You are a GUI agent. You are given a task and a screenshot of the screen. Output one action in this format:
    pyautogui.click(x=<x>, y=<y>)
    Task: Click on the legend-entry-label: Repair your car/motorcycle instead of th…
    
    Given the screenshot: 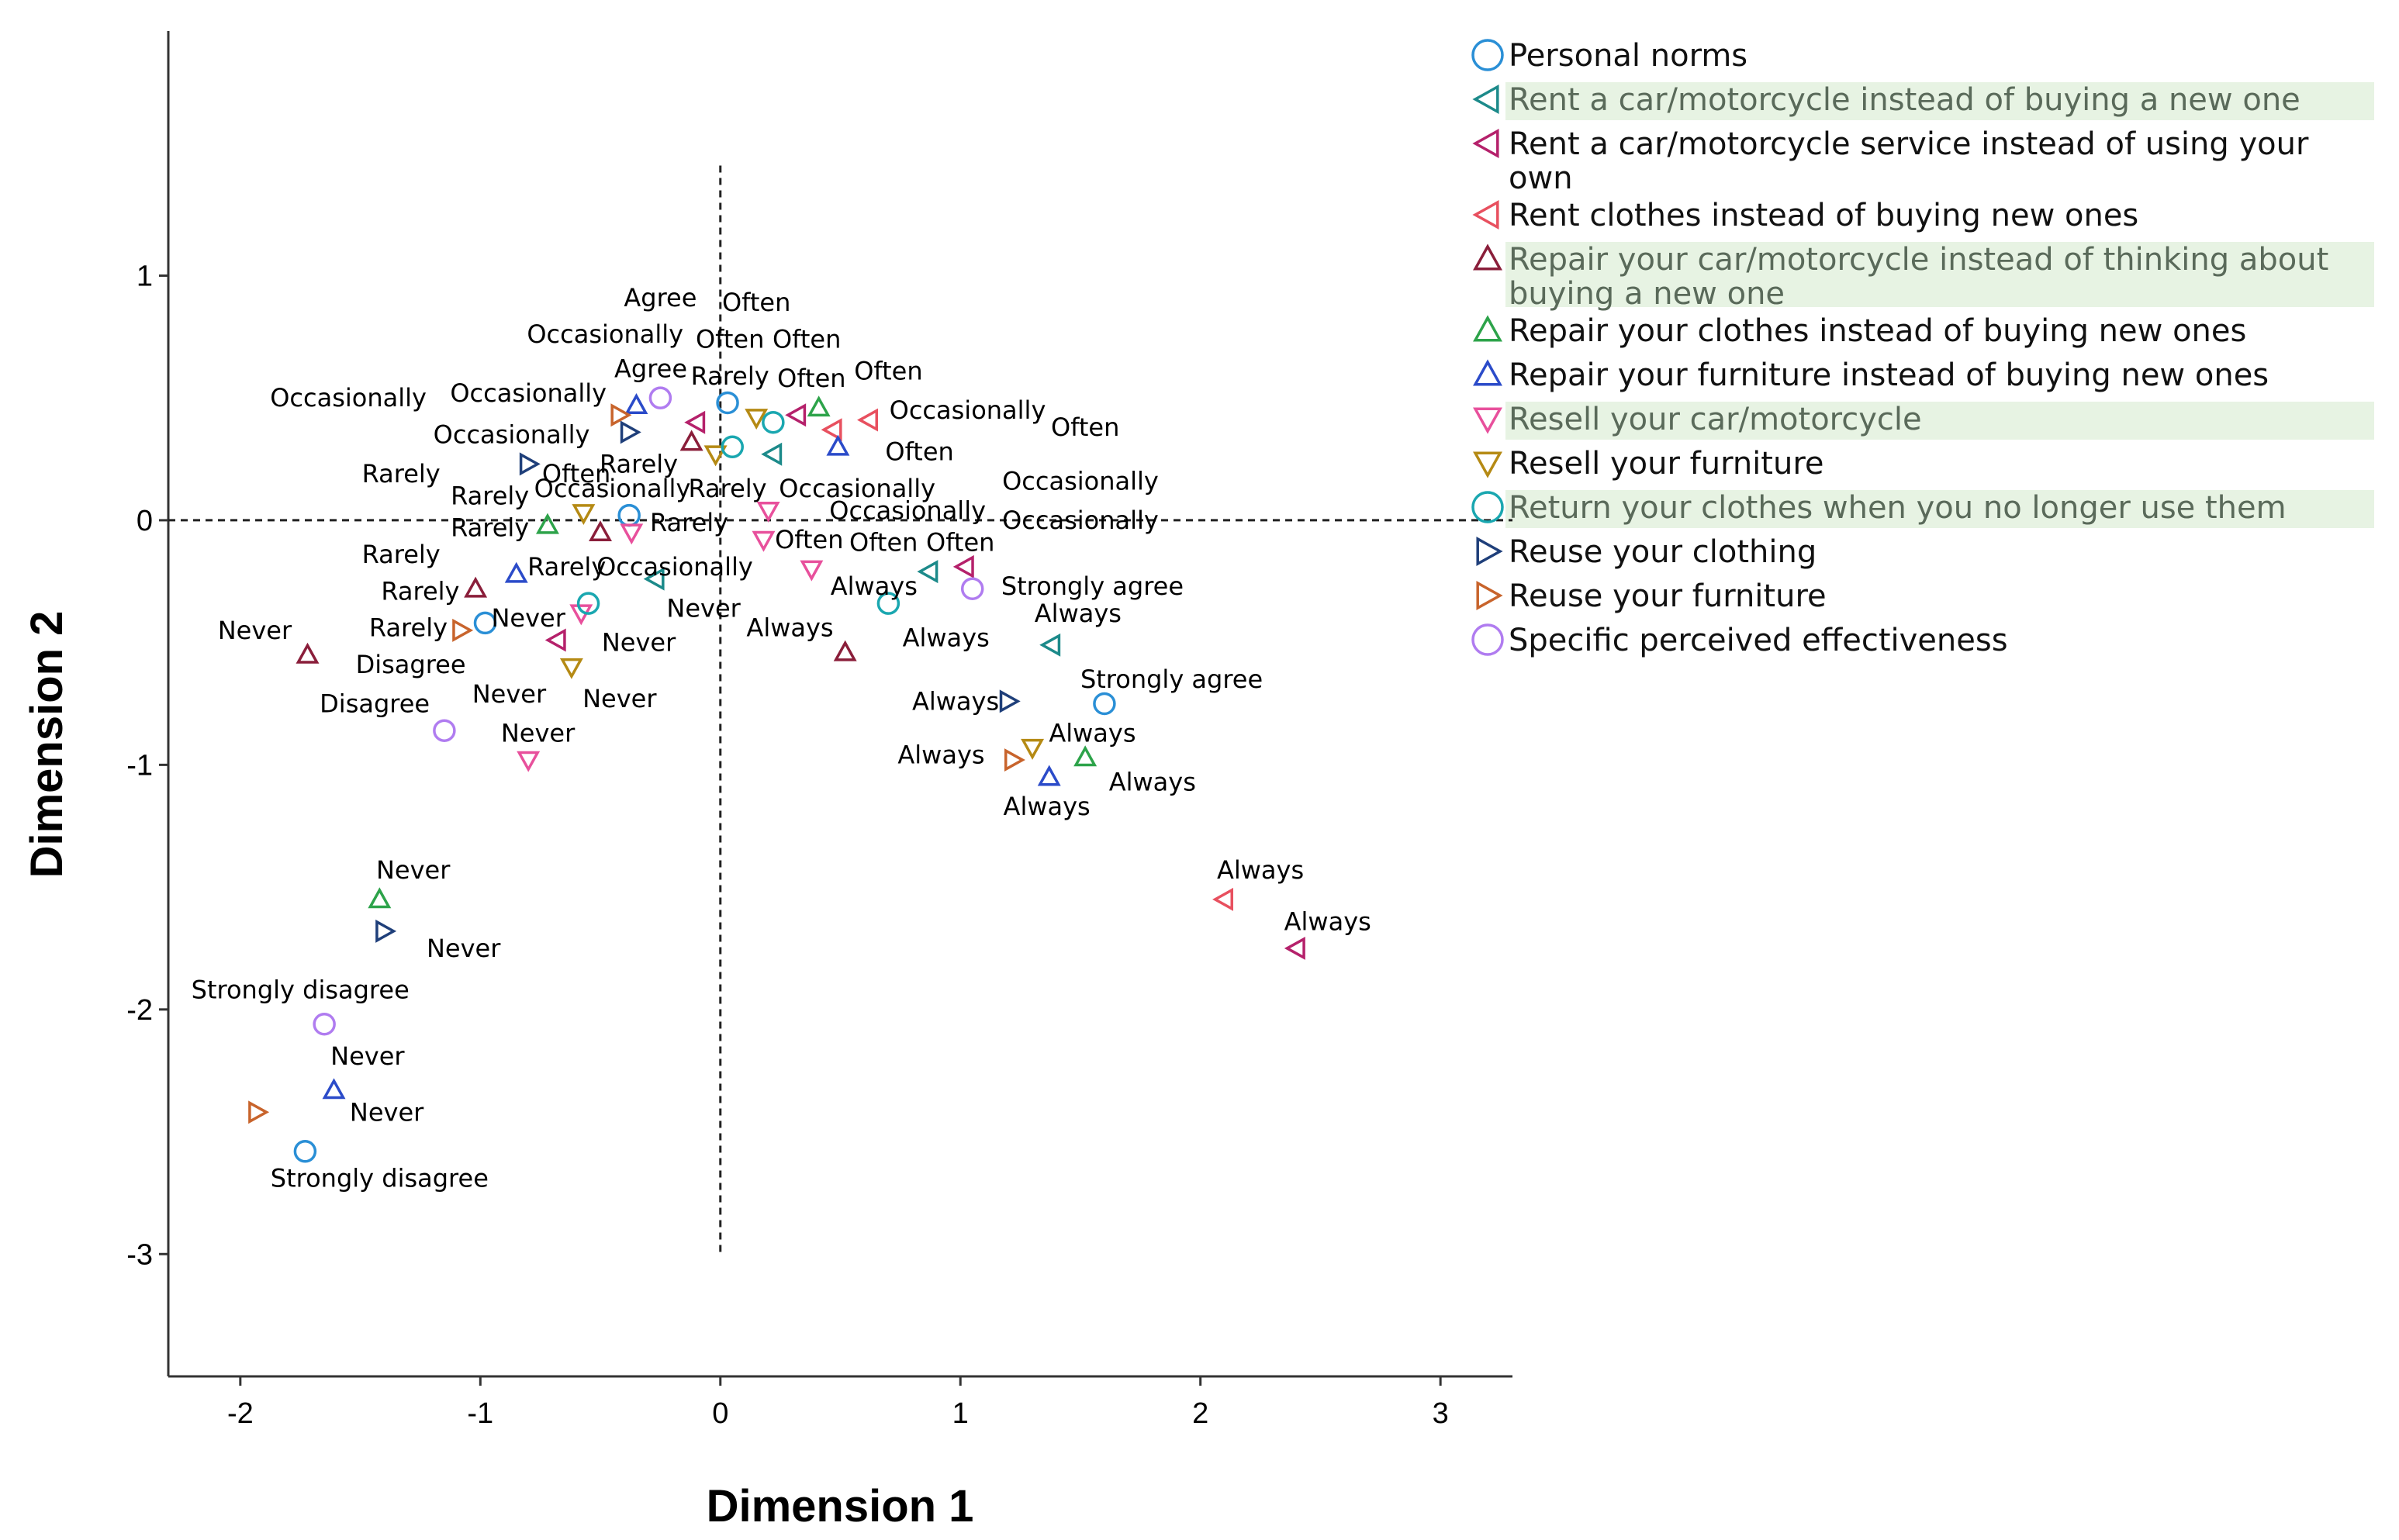 What is the action you would take?
    pyautogui.click(x=1918, y=260)
    